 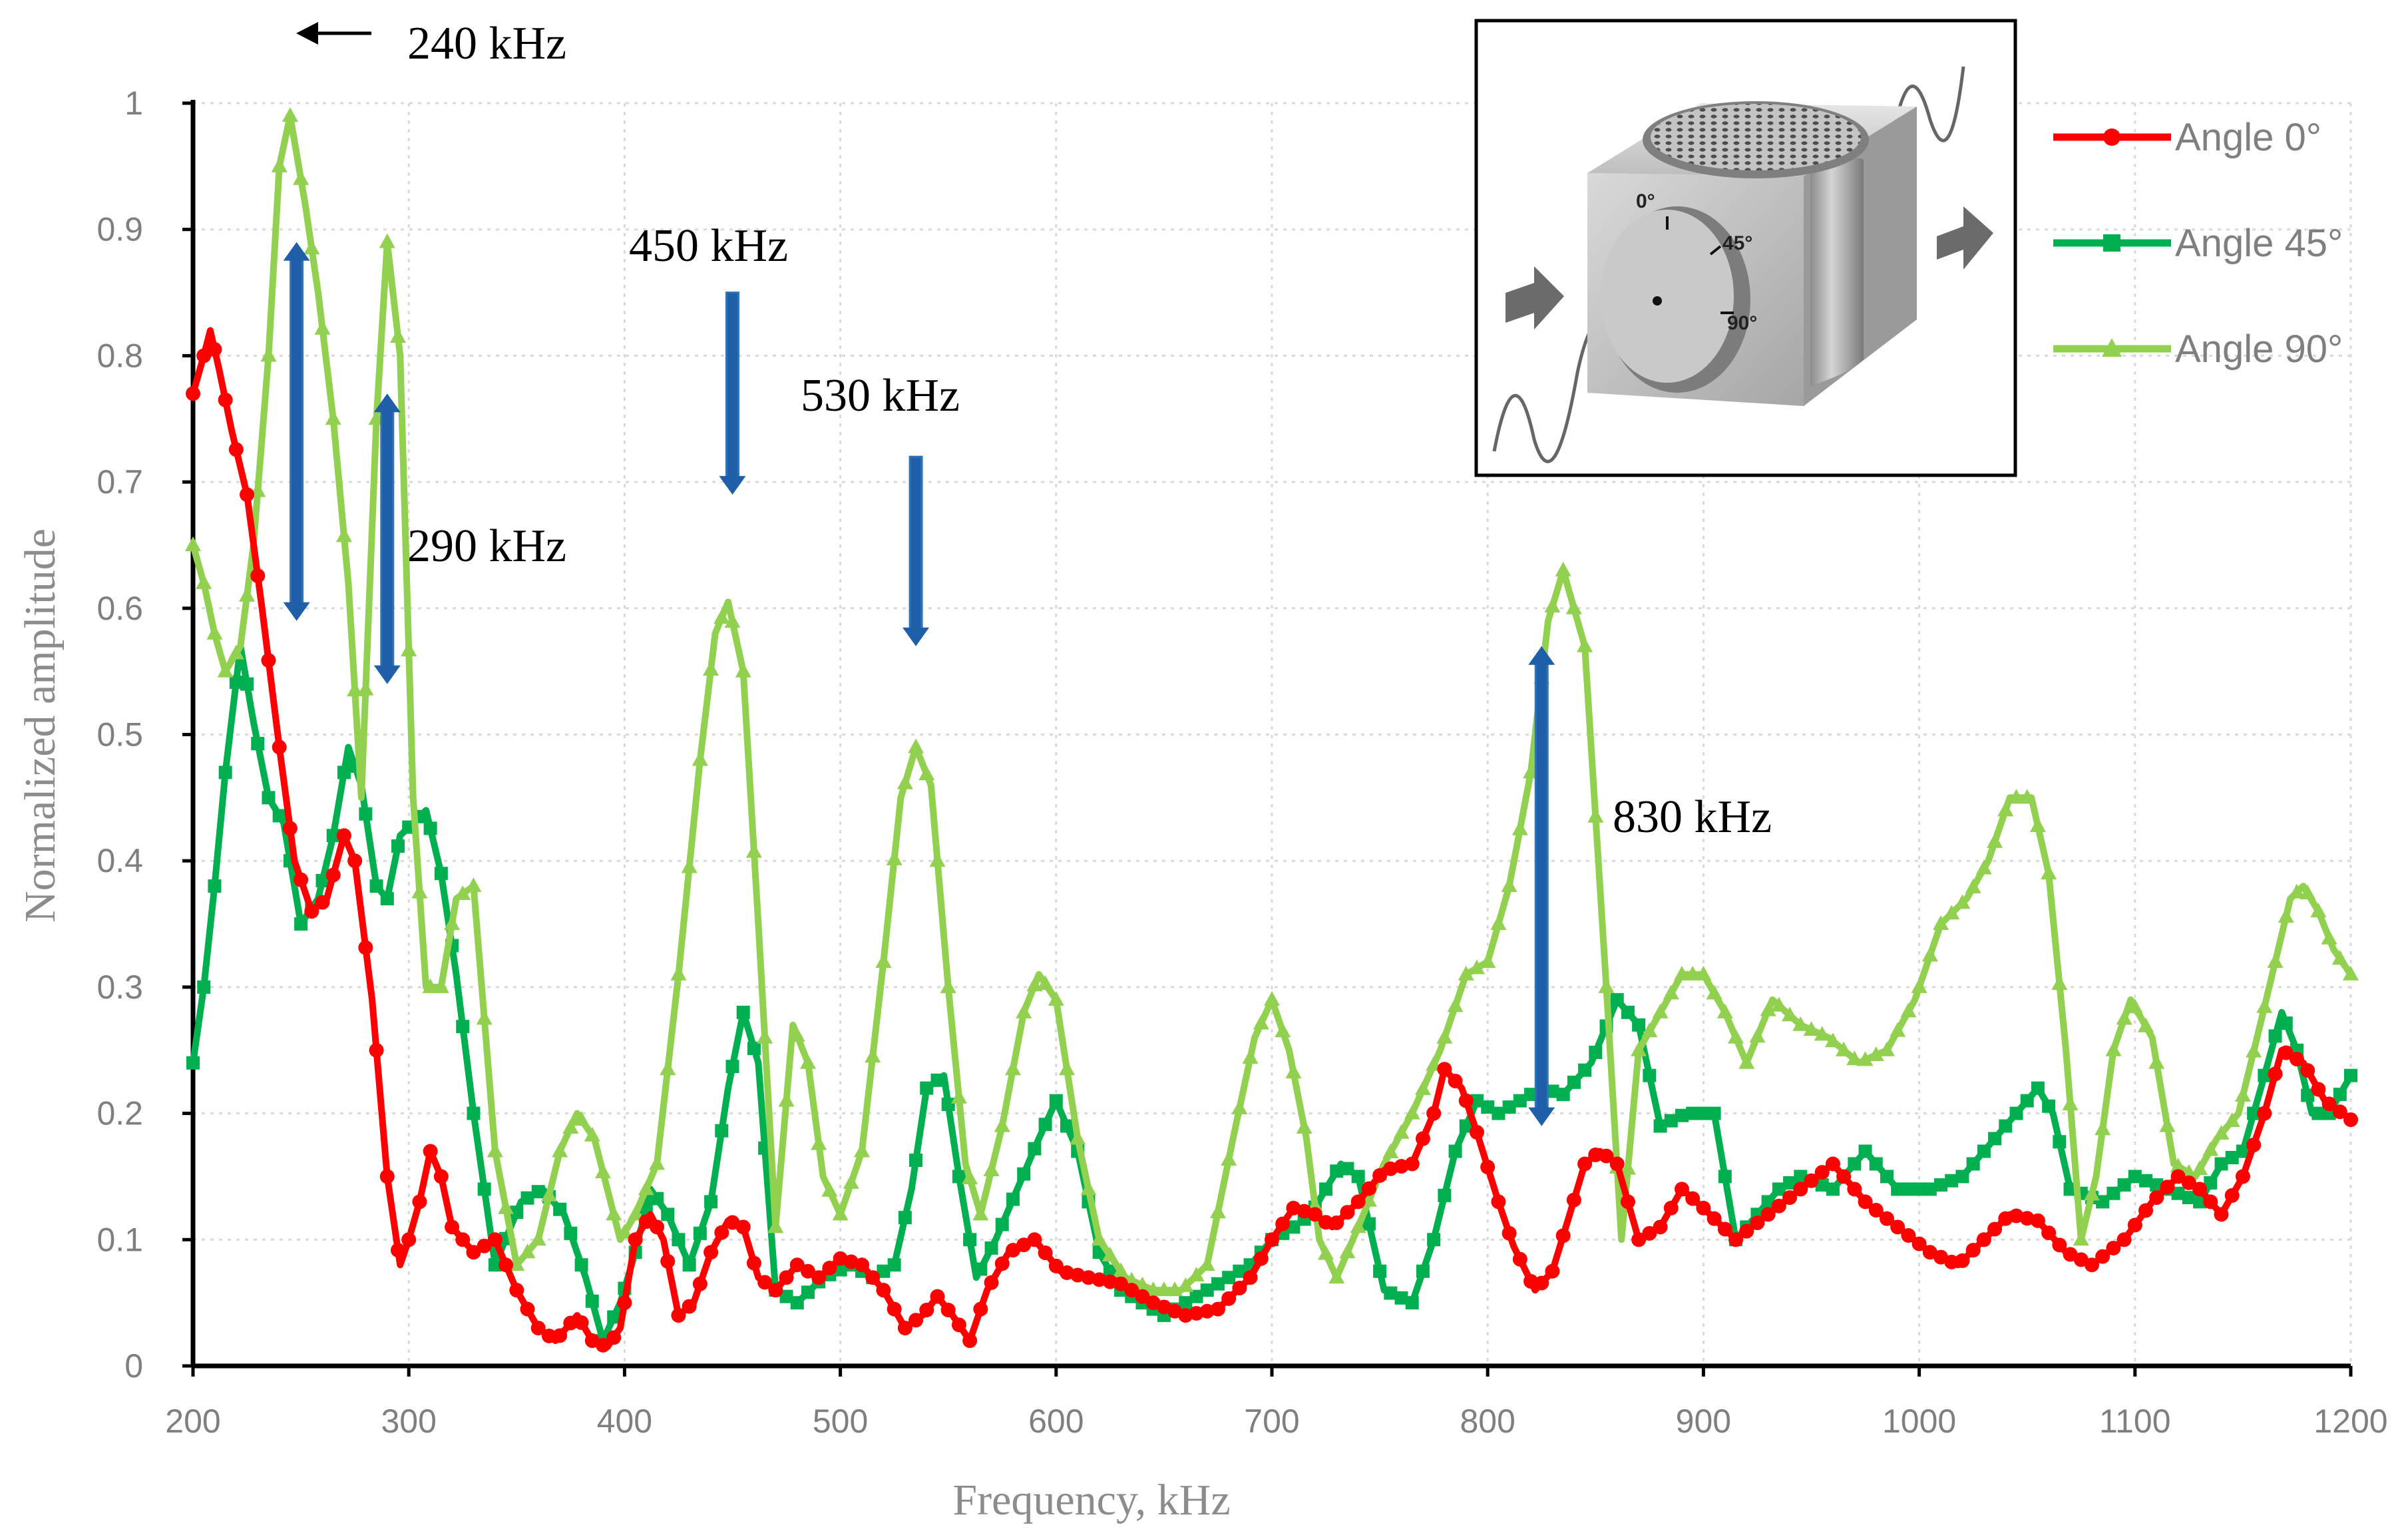 What do you see at coordinates (2248, 137) in the screenshot?
I see `legend-label-angle-0: Angle 0°` at bounding box center [2248, 137].